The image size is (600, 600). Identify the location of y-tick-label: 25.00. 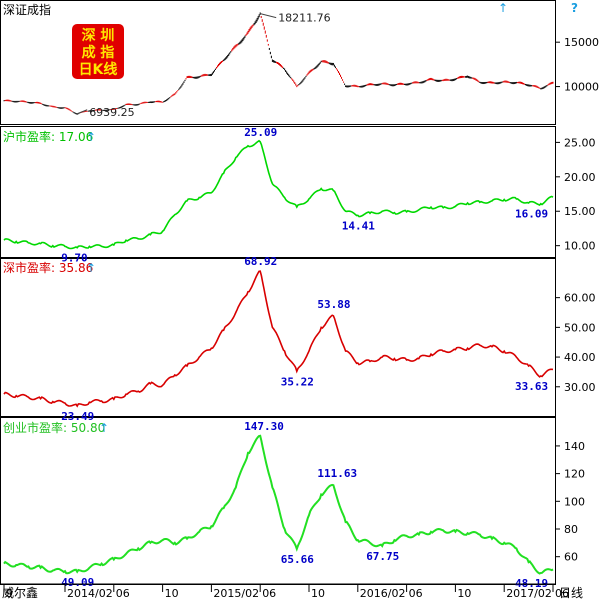
(580, 142).